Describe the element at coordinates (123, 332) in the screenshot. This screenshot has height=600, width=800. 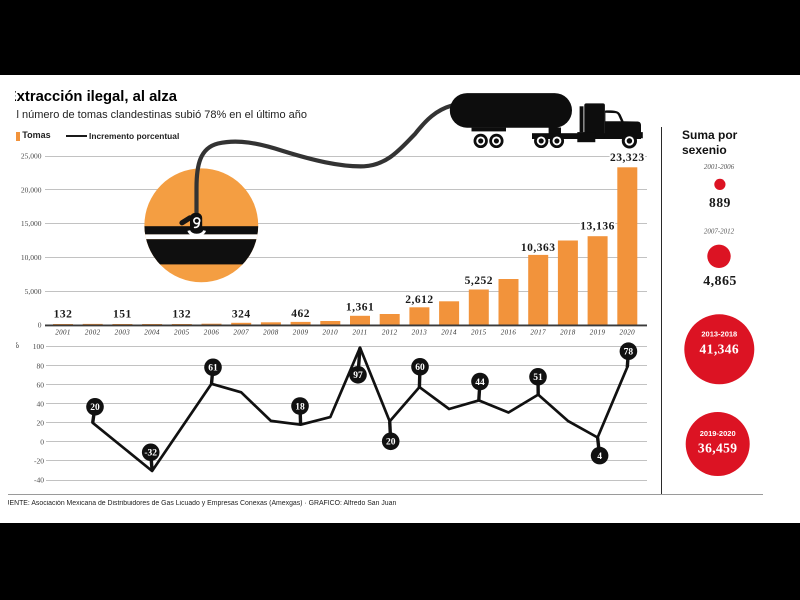
I see `svg-text: 2003` at that location.